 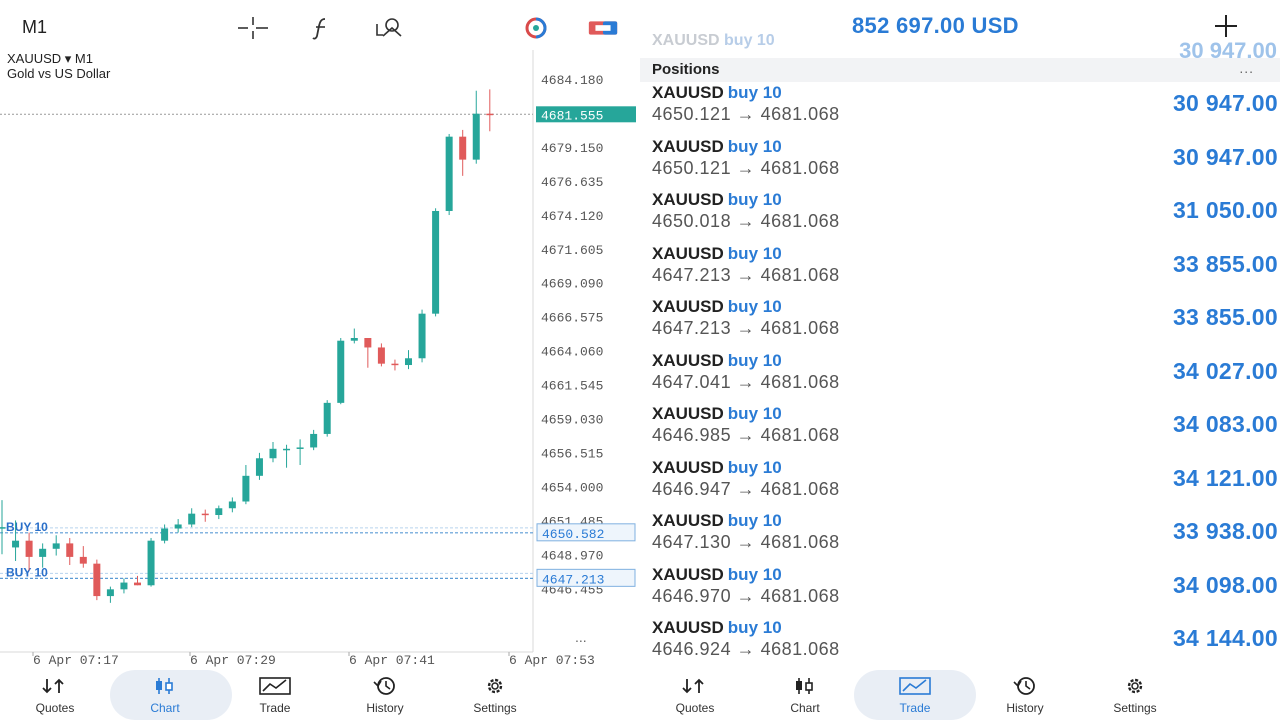 I want to click on position-profit: 30 947.00, so click(x=1225, y=156).